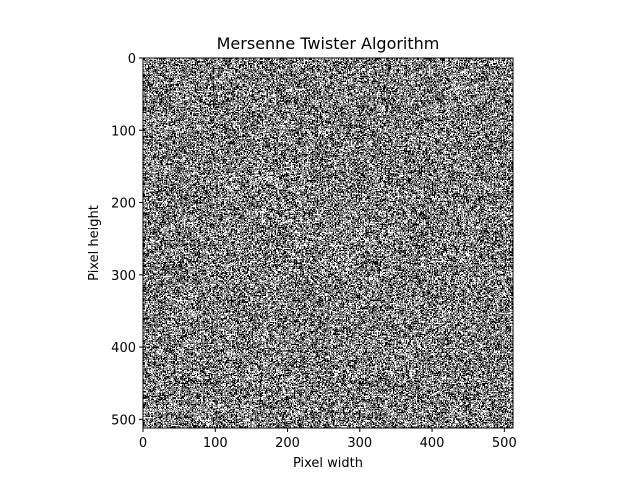 The image size is (640, 480). What do you see at coordinates (123, 348) in the screenshot?
I see `y-tick-label: 400` at bounding box center [123, 348].